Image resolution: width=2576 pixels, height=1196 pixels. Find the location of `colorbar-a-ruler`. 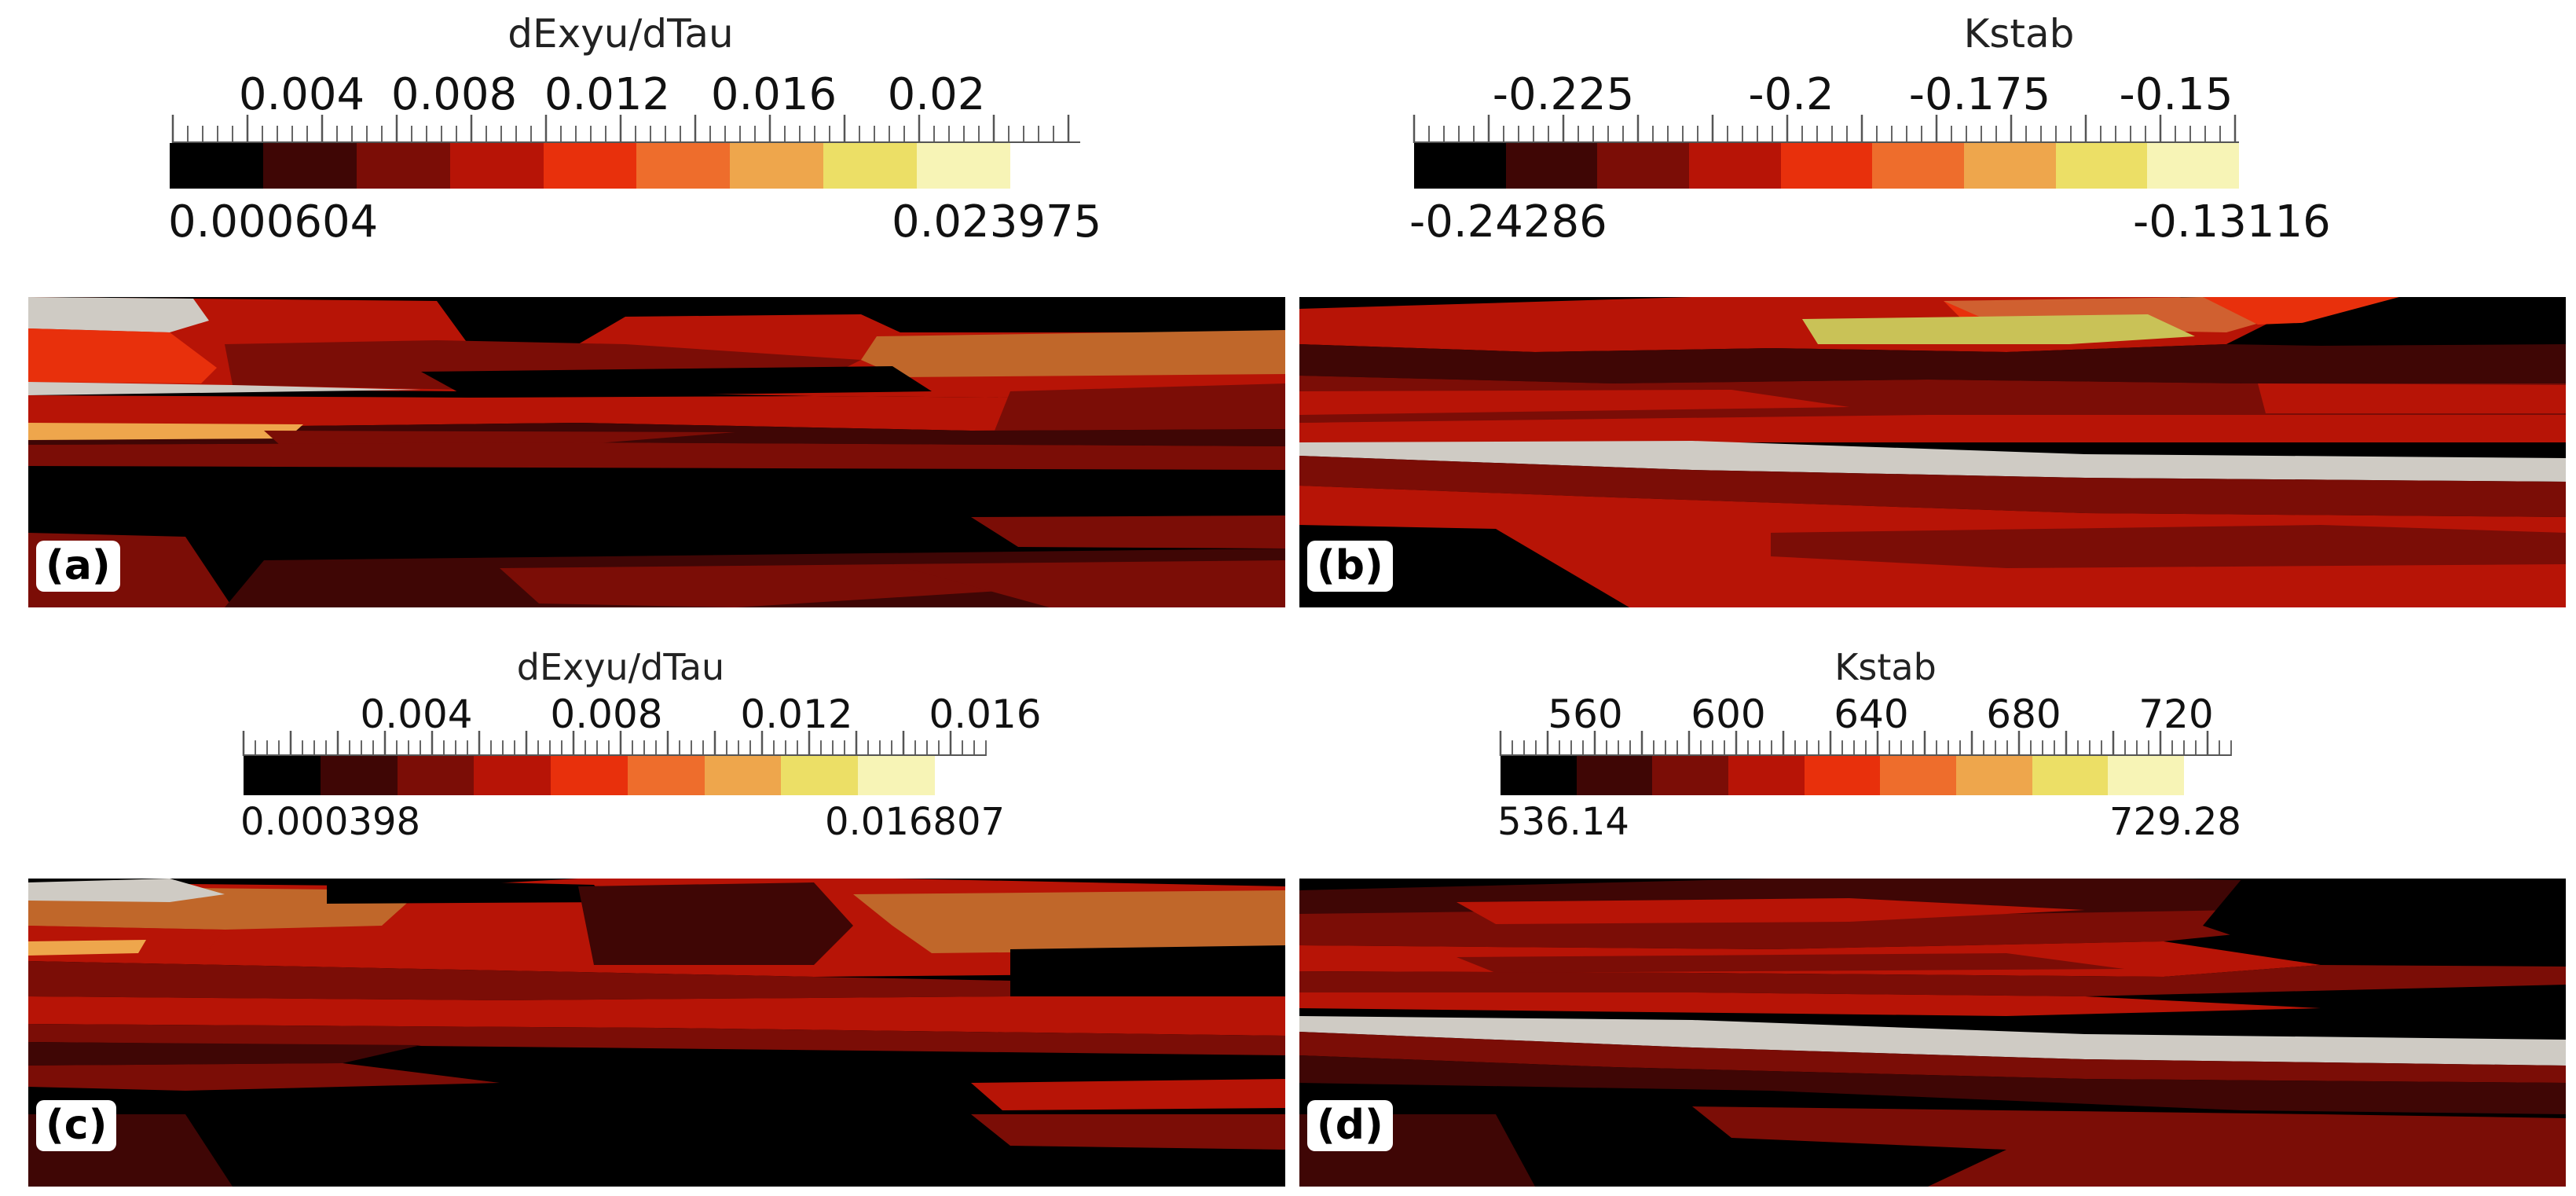

colorbar-a-ruler is located at coordinates (625, 129).